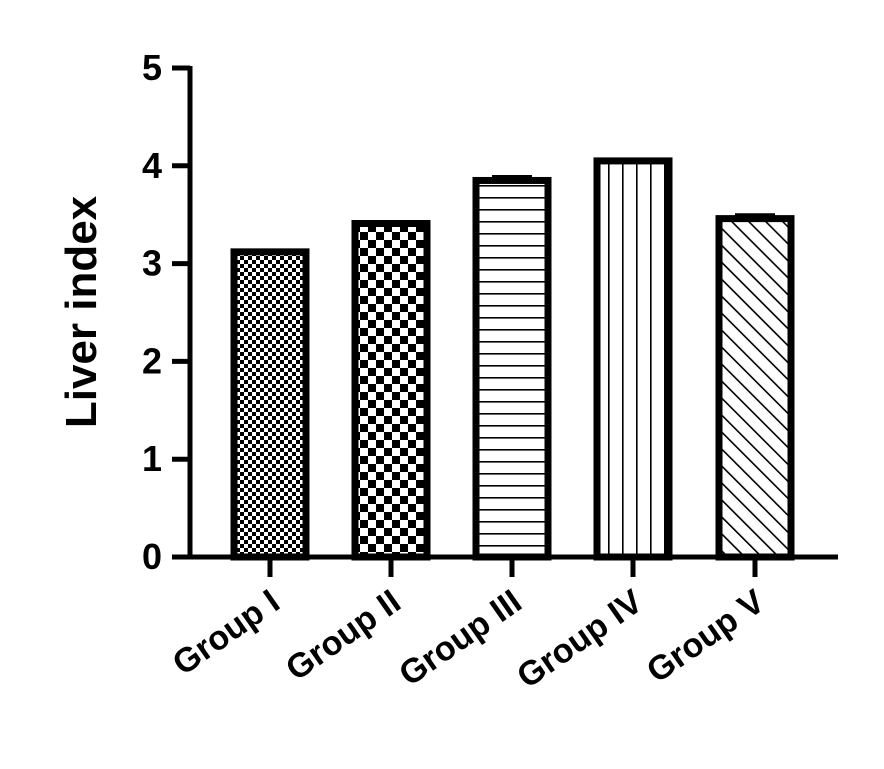 Image resolution: width=884 pixels, height=769 pixels. Describe the element at coordinates (81, 311) in the screenshot. I see `y-axis-label: Liver index` at that location.